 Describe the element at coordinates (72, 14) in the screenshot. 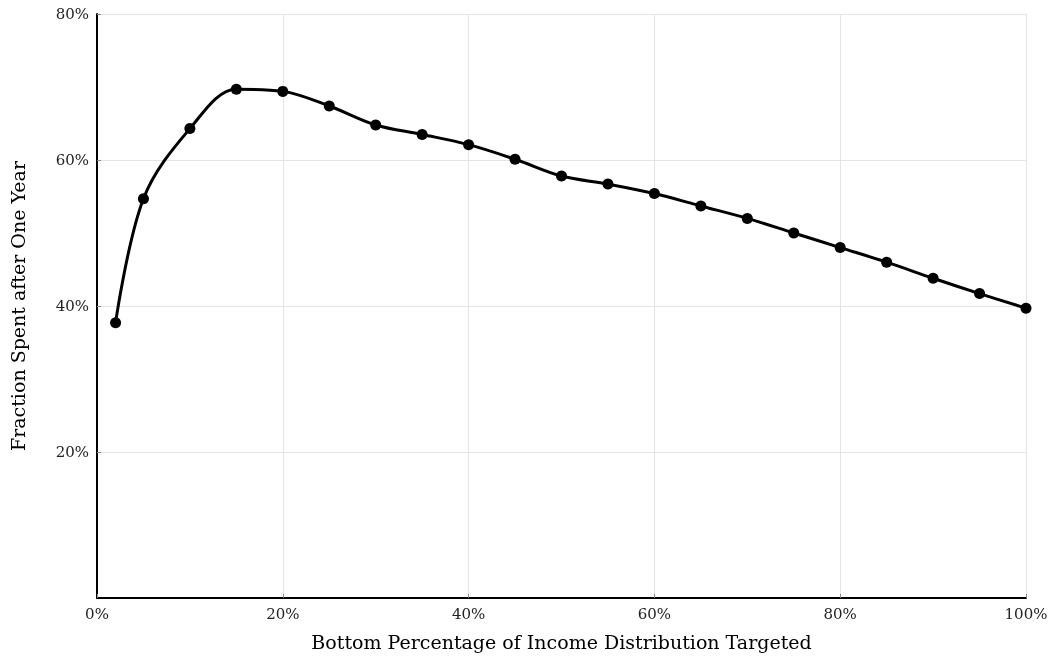

I see `y-tick-label: 80%` at that location.